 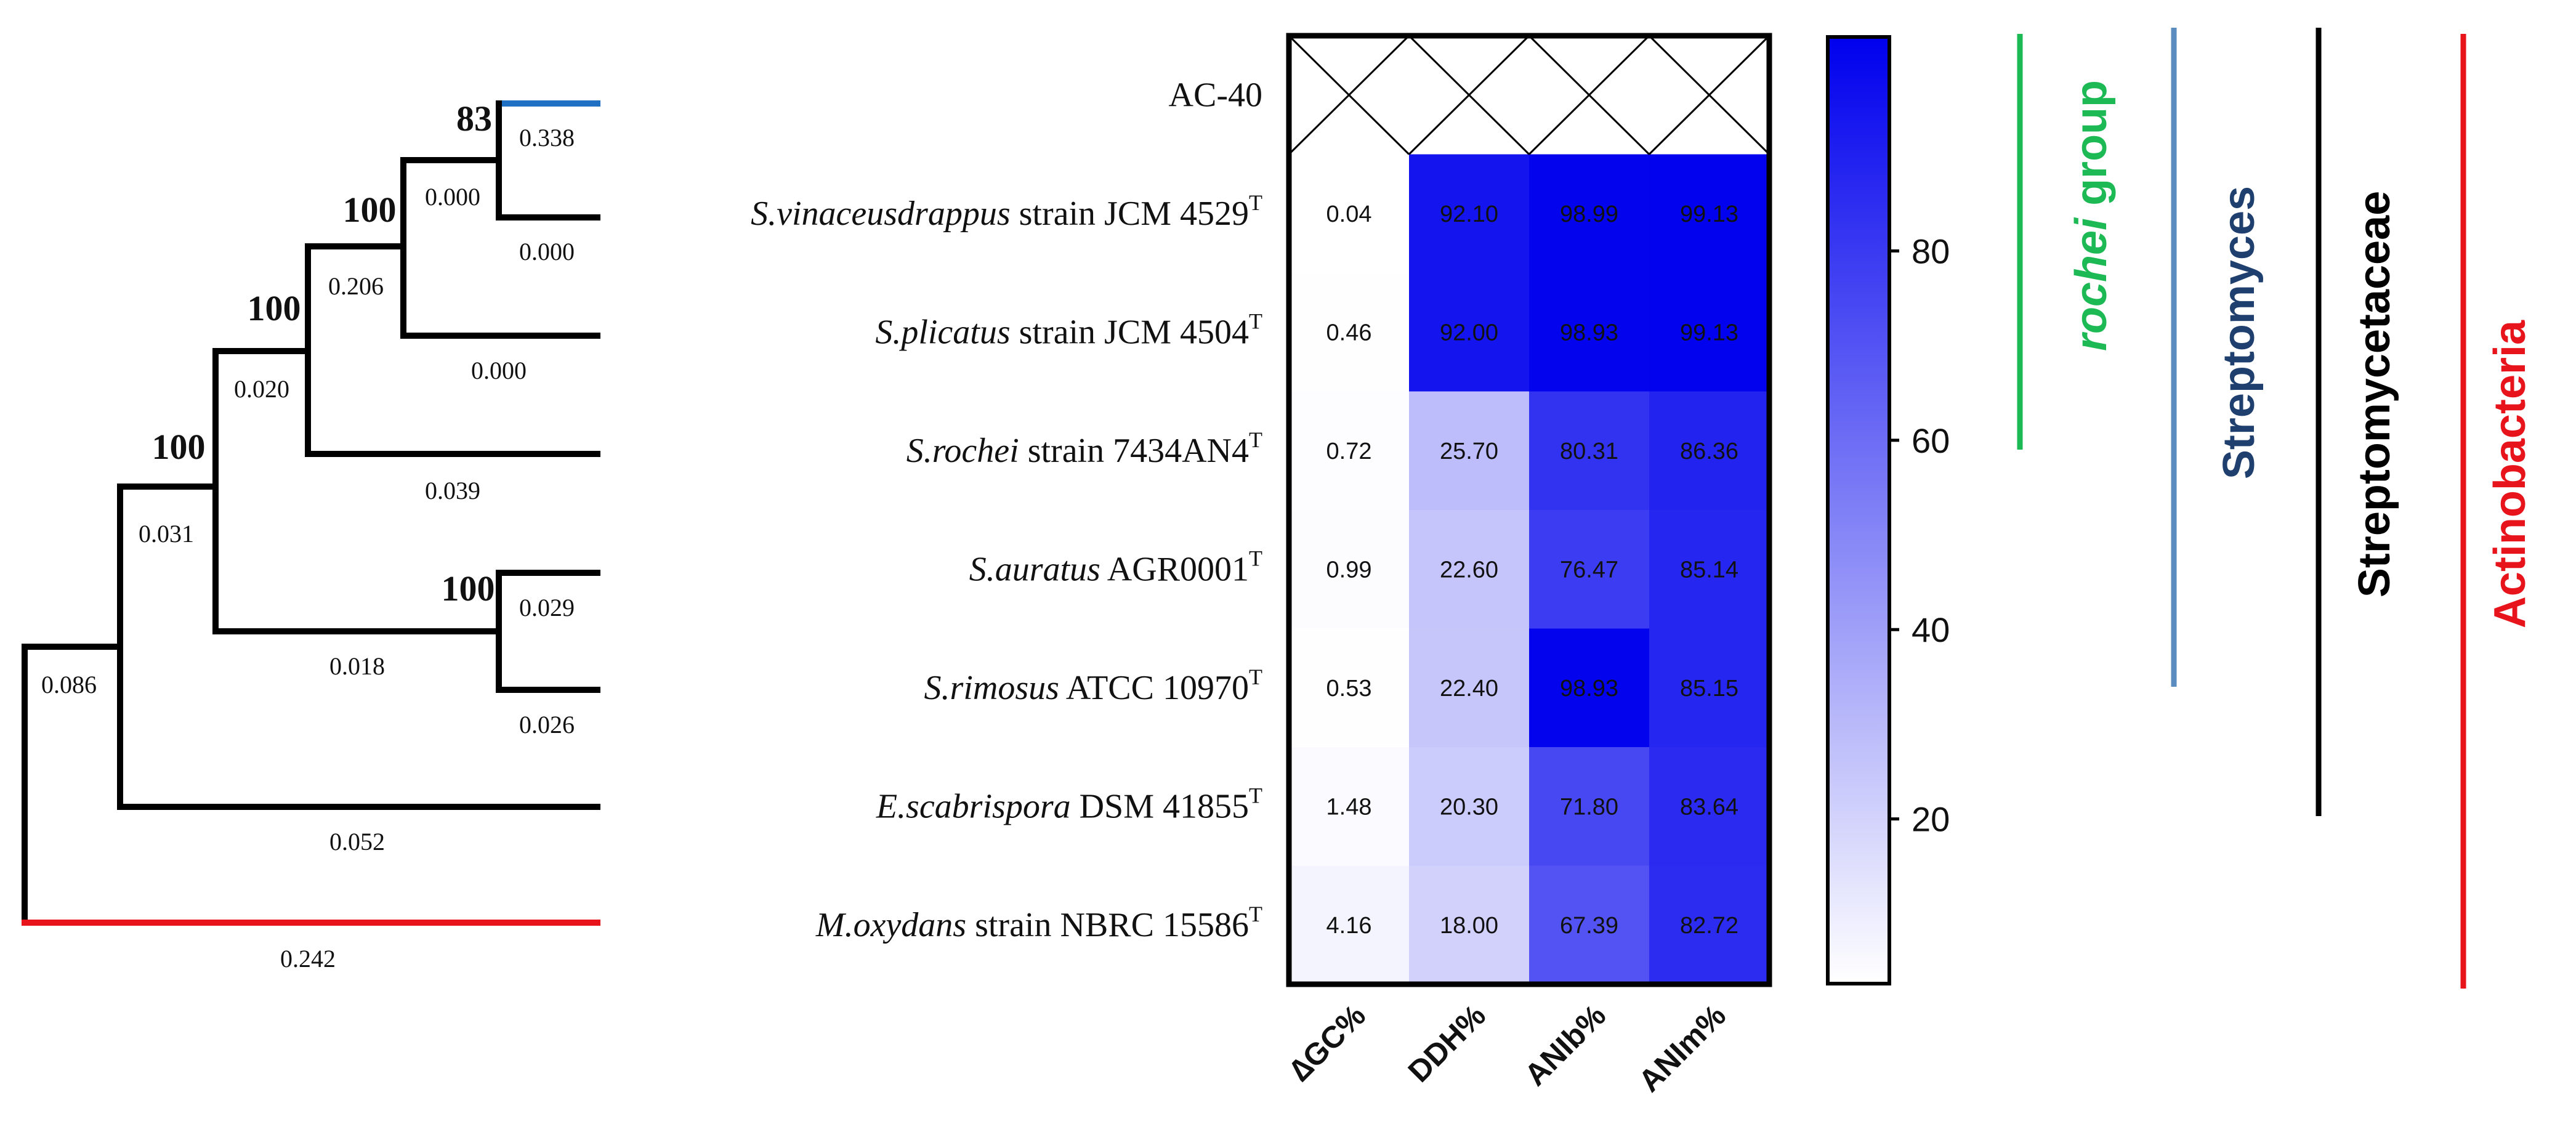 I want to click on column-label: ∆GC%, so click(x=1328, y=1043).